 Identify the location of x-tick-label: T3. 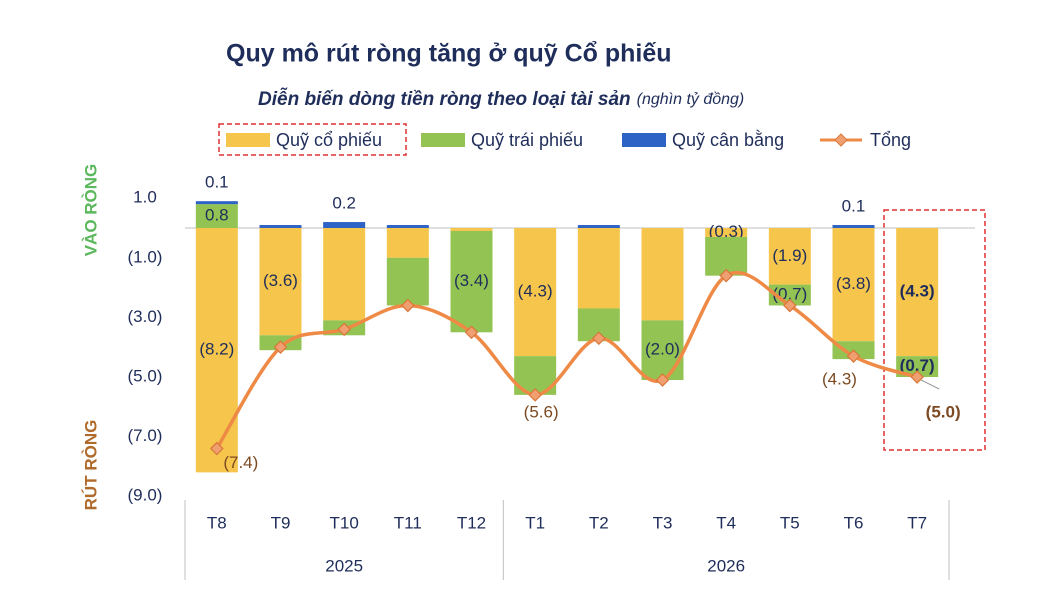
(663, 522).